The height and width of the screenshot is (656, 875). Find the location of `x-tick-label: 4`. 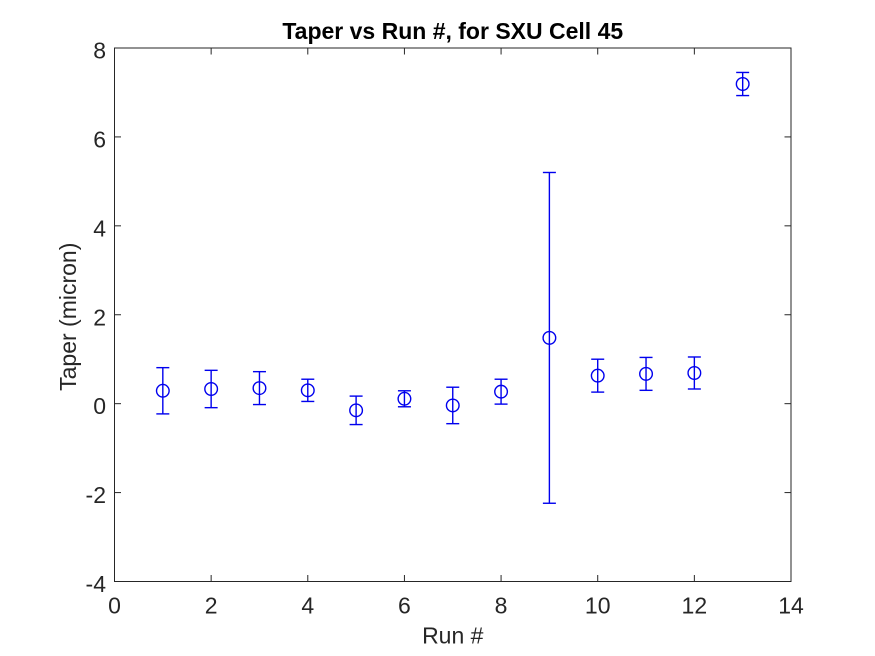

x-tick-label: 4 is located at coordinates (307, 606).